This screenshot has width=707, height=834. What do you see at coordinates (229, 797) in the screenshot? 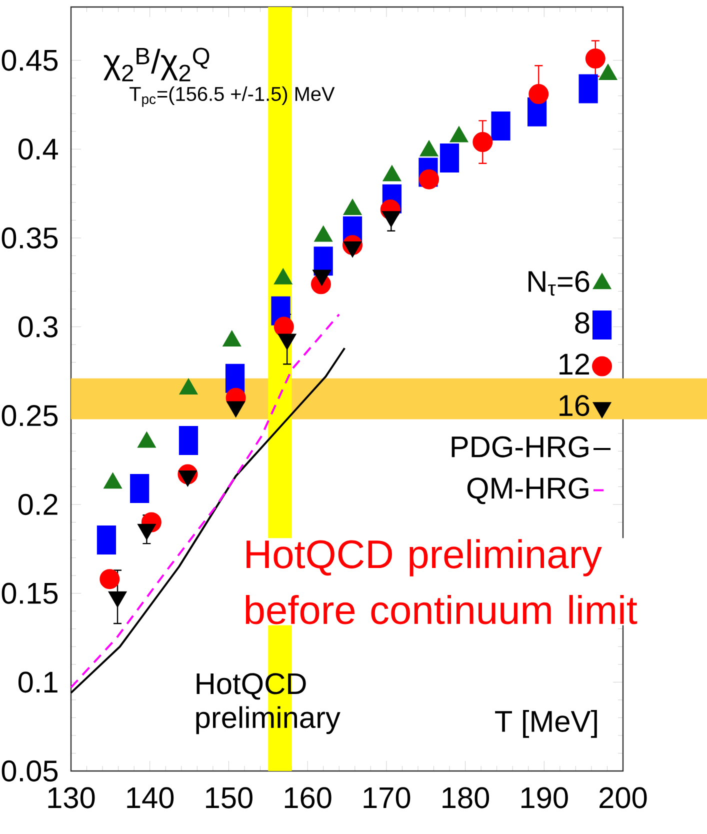
I see `x-tick-label: 150` at bounding box center [229, 797].